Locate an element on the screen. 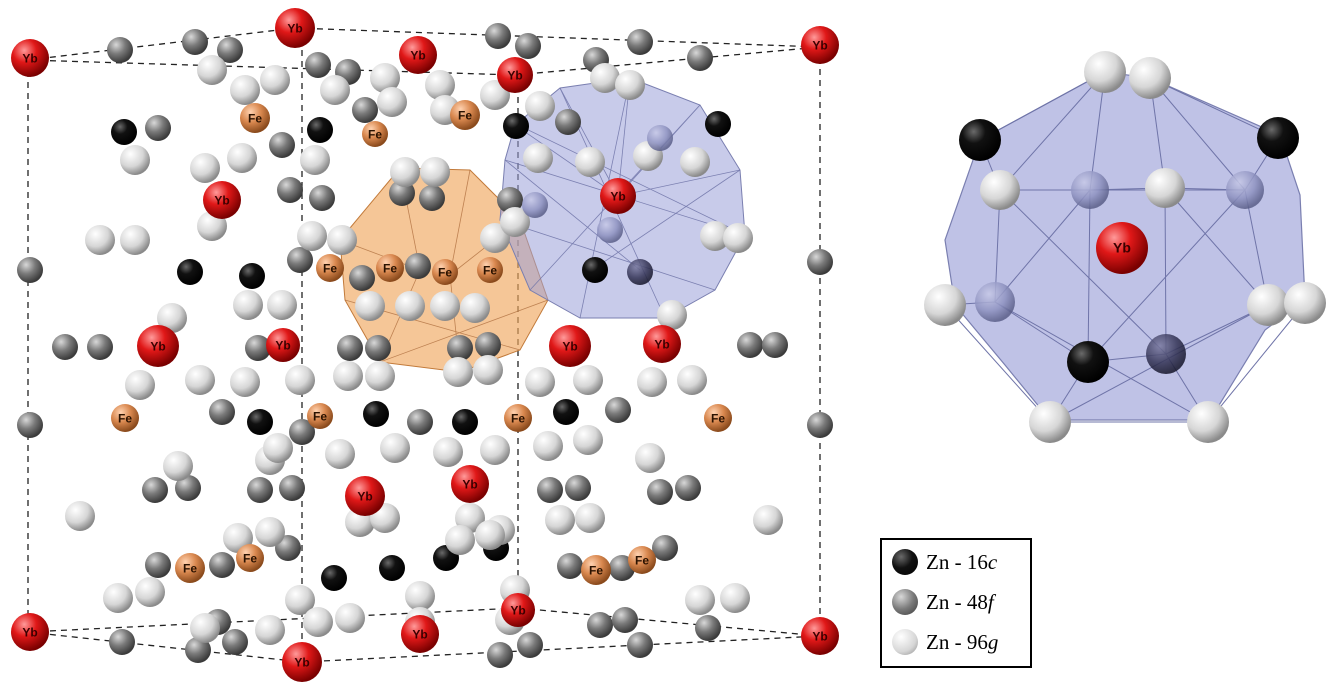  legend-item-zn-16c: Zn - 16c is located at coordinates (944, 562).